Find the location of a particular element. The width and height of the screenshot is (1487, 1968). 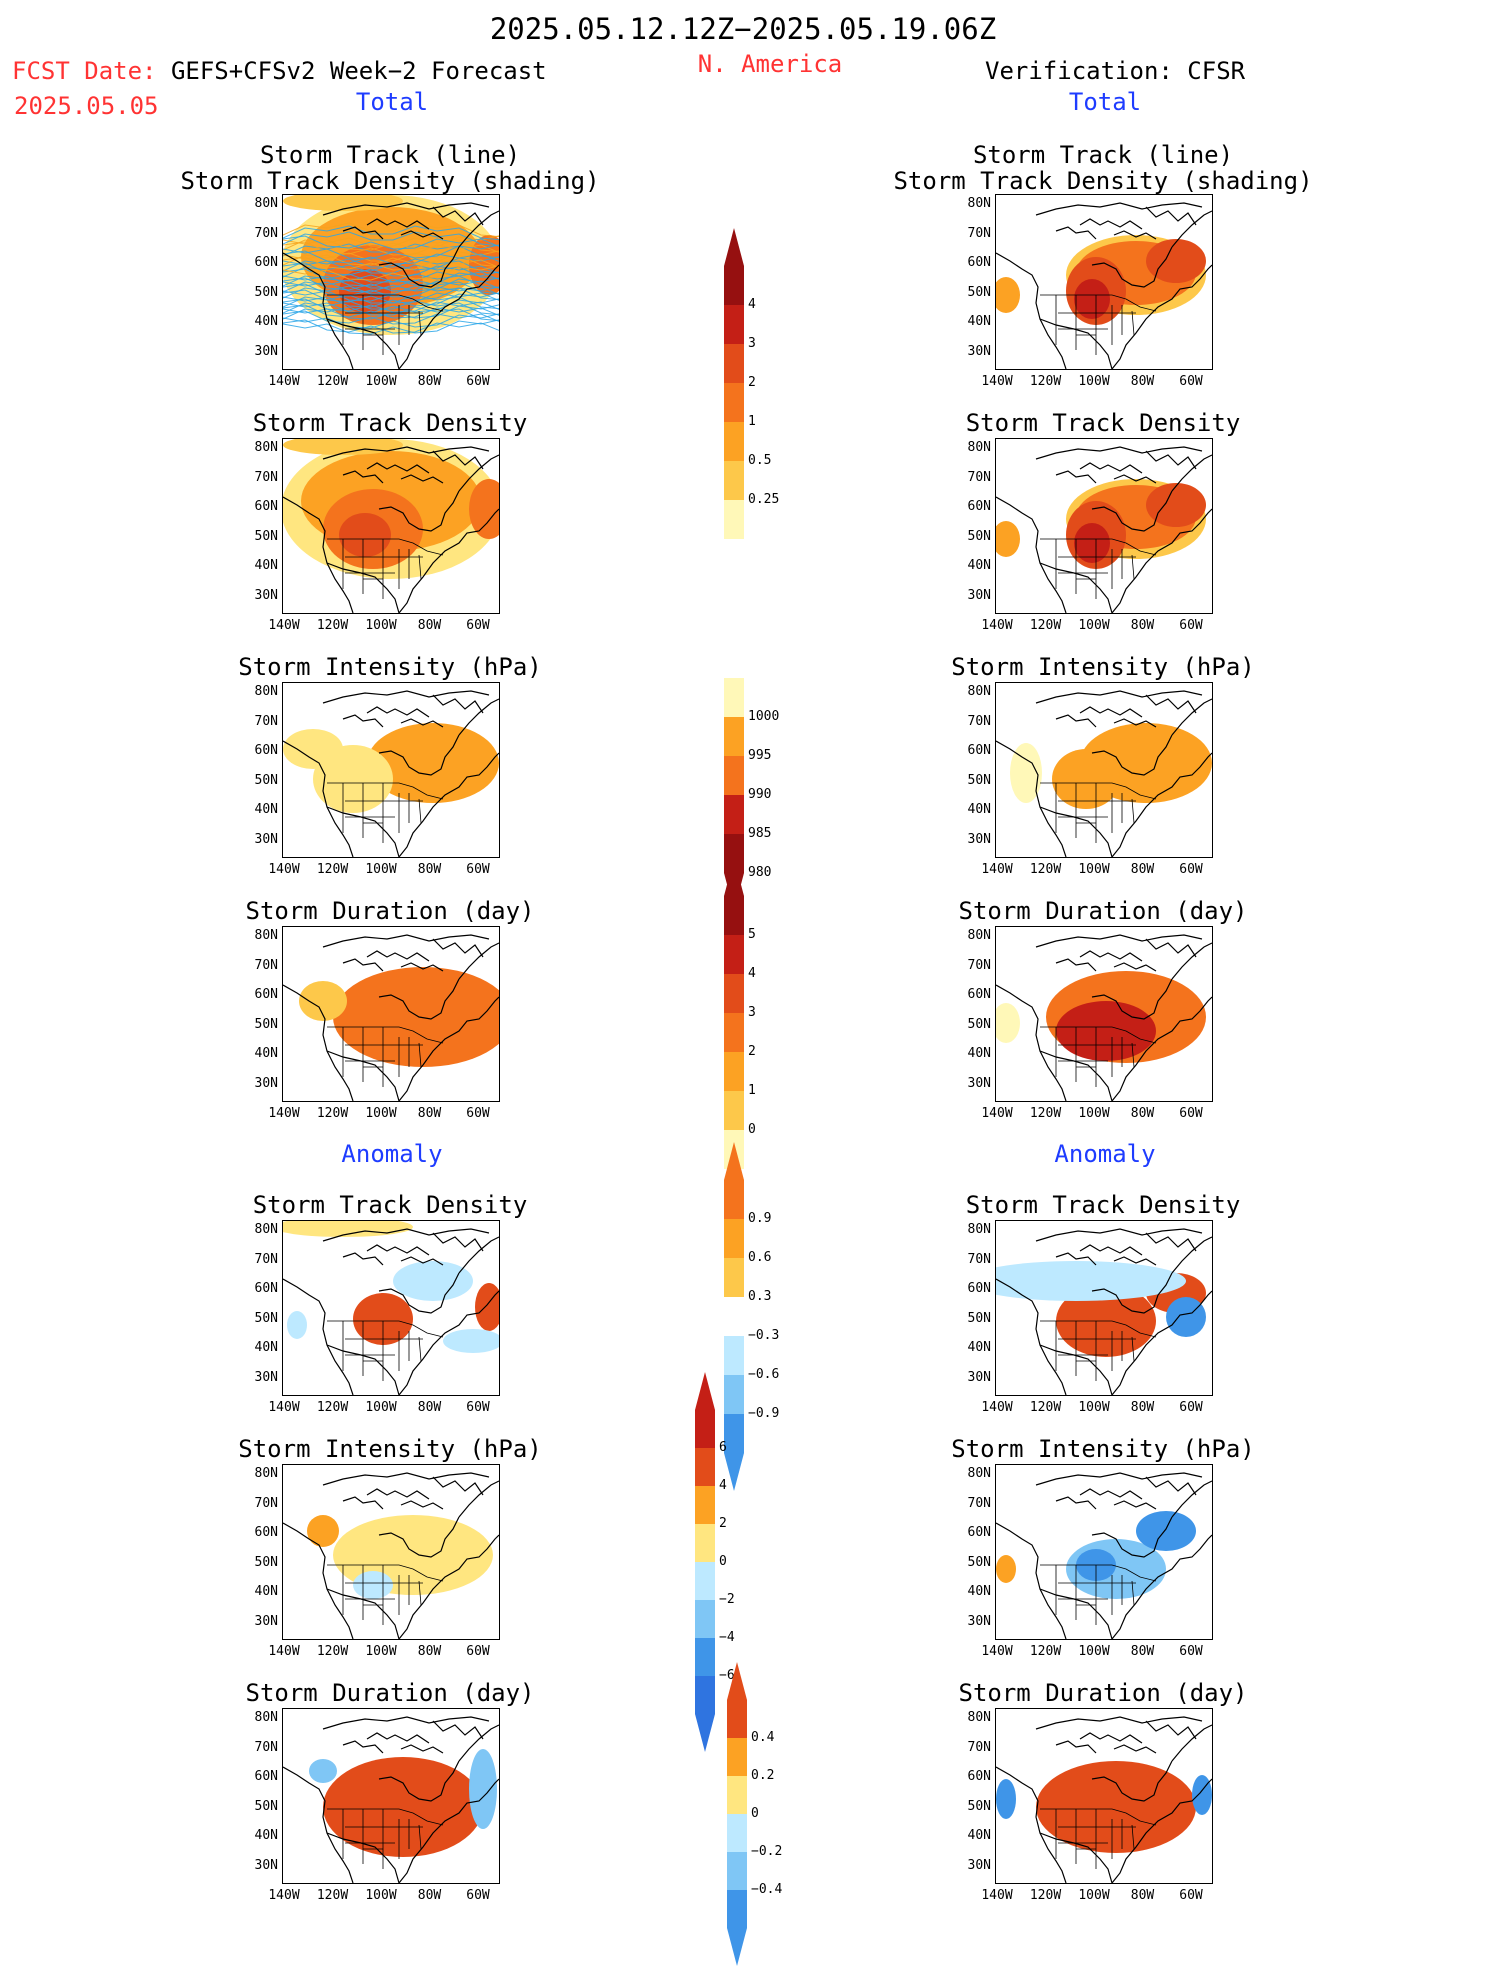

panel-adens-left-map is located at coordinates (391, 1308).